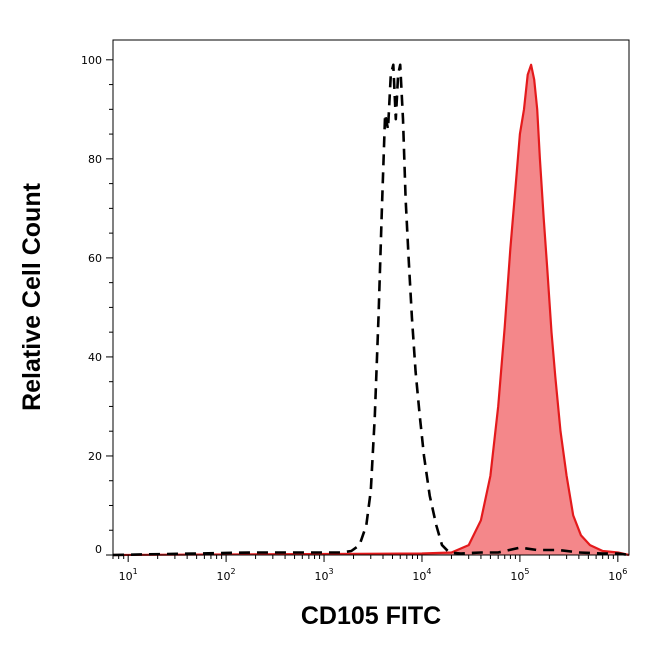  What do you see at coordinates (369, 569) in the screenshot?
I see `x-axis-ticks: 10¹ 10² 10³ 10⁴ 10⁵ 10⁶` at bounding box center [369, 569].